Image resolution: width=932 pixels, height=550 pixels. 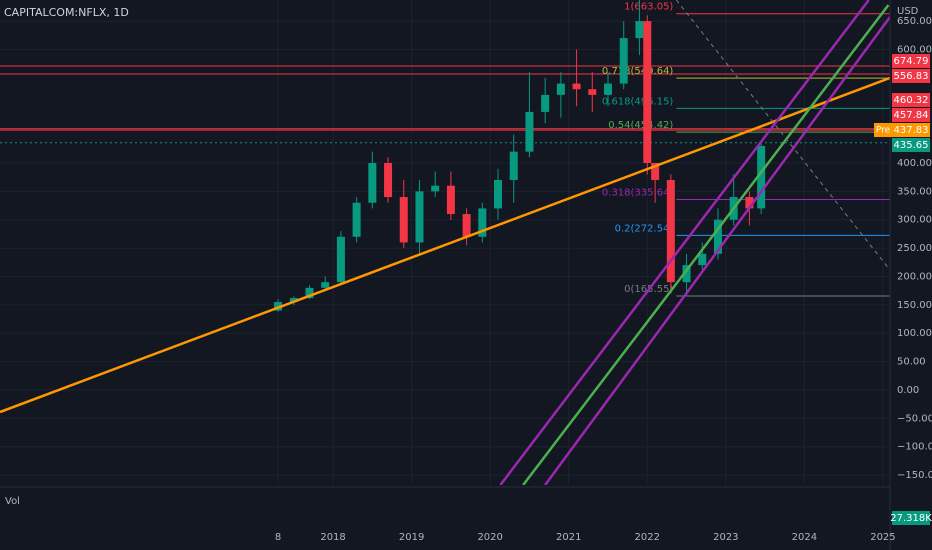 I want to click on x-tick-label: 2020, so click(x=489, y=537).